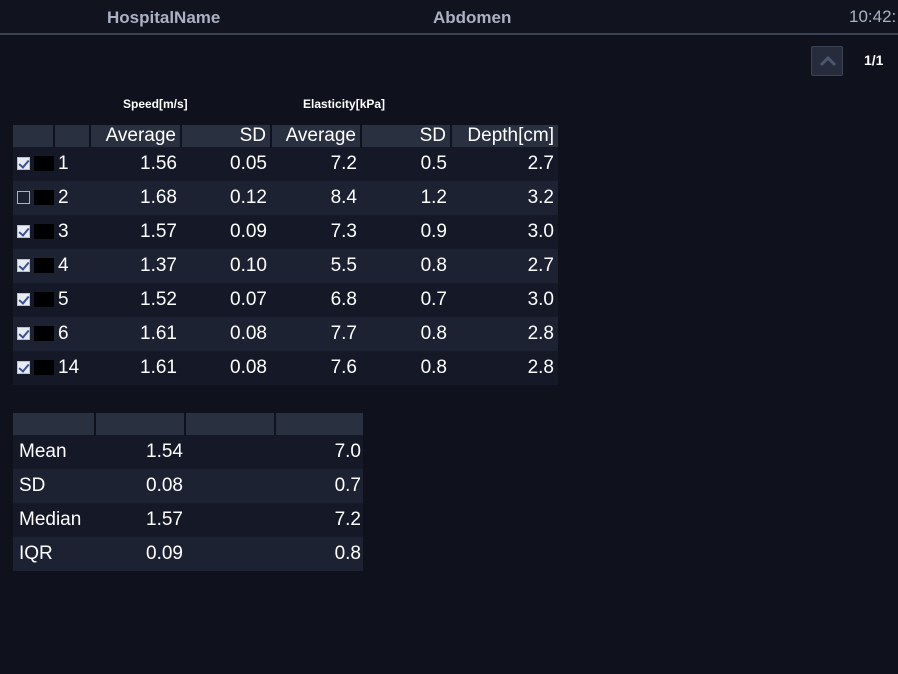 Image resolution: width=898 pixels, height=674 pixels. What do you see at coordinates (135, 266) in the screenshot?
I see `speed-average: 1.37` at bounding box center [135, 266].